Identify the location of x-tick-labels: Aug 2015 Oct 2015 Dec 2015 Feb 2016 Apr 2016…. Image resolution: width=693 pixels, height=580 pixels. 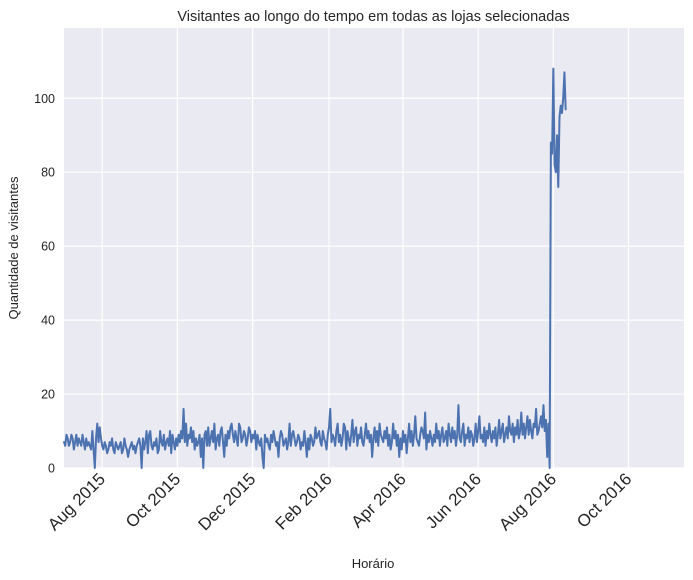
(339, 501).